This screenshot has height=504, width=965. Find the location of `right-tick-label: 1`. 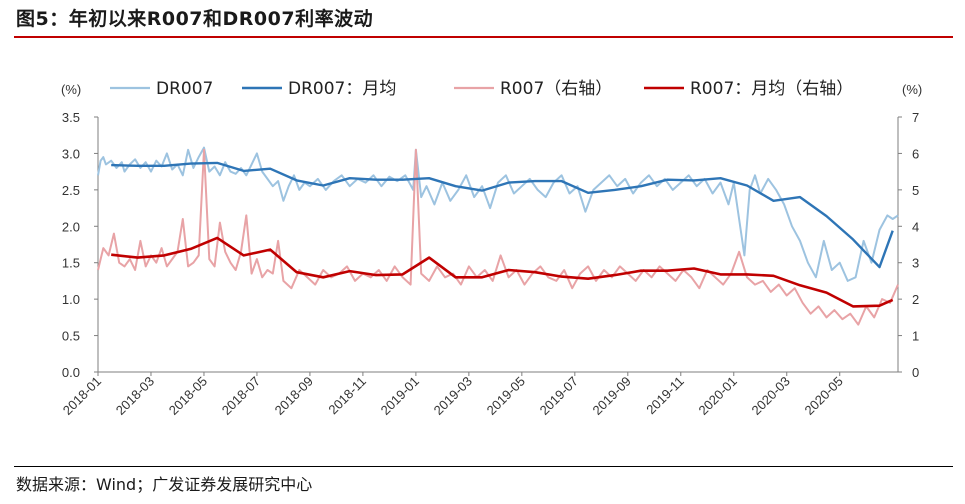

right-tick-label: 1 is located at coordinates (915, 336).